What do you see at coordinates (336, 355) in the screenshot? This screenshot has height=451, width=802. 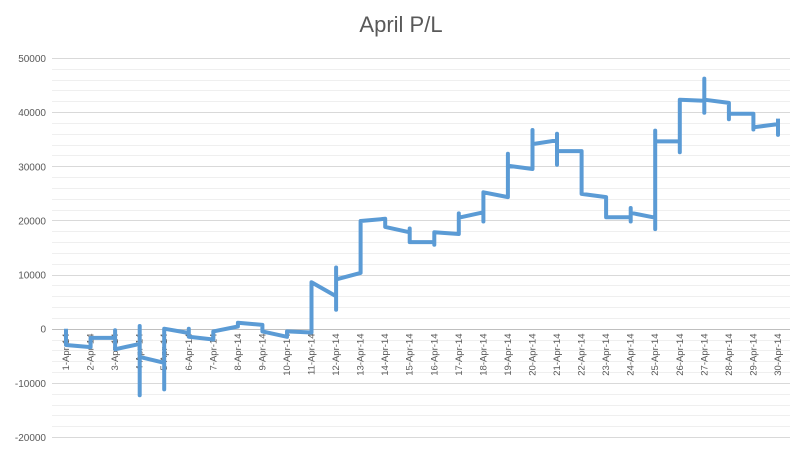 I see `x-tick-label: 12-Apr-14` at bounding box center [336, 355].